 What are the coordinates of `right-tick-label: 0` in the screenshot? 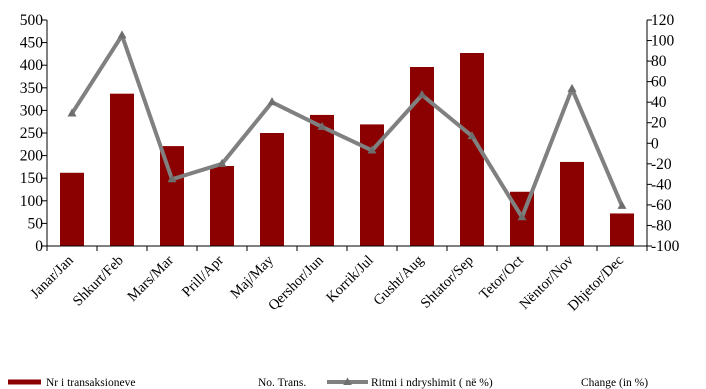 It's located at (655, 143).